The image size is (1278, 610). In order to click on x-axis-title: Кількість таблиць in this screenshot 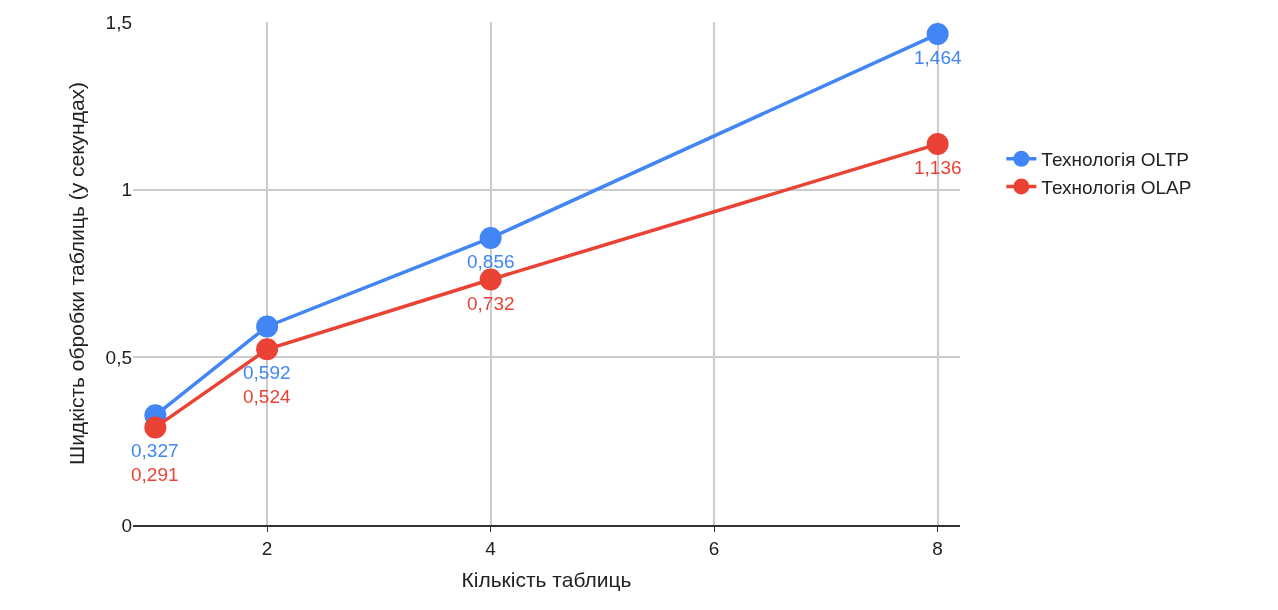, I will do `click(546, 580)`.